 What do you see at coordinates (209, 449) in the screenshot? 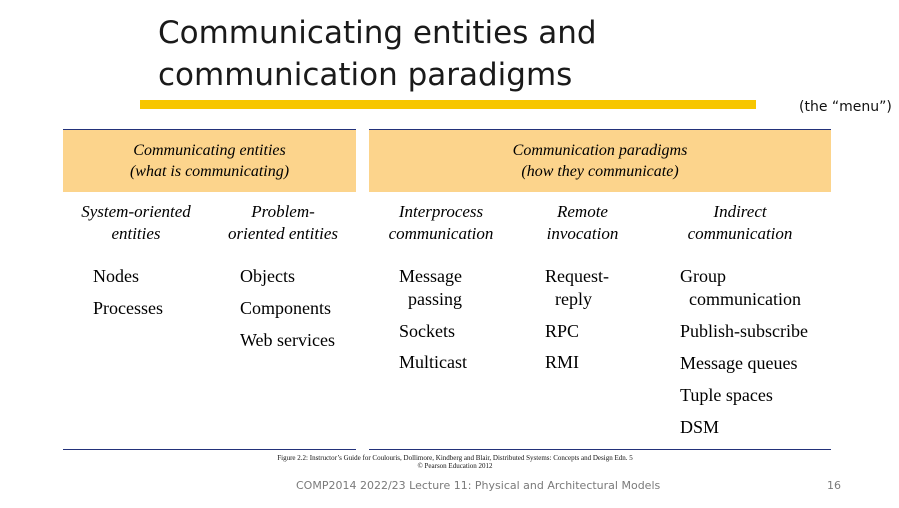
I see `figure-bottom-rule-left` at bounding box center [209, 449].